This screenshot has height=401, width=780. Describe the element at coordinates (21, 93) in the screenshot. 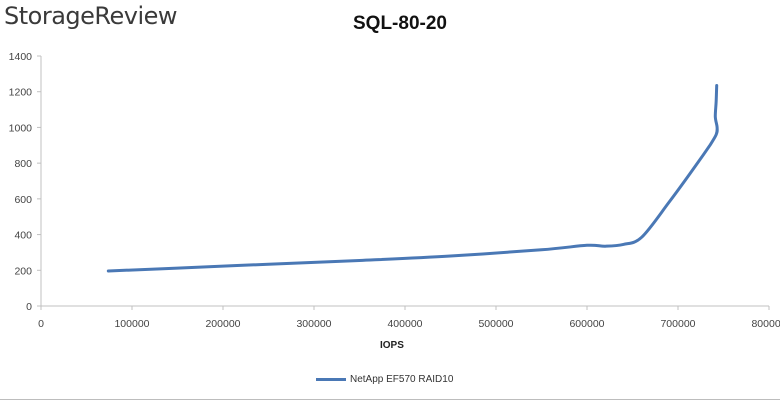

I see `y-tick-label: 1200` at that location.